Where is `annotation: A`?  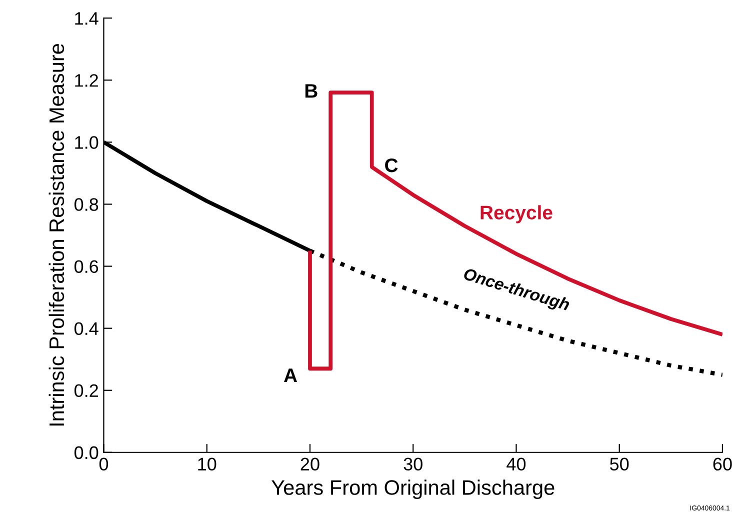
annotation: A is located at coordinates (291, 375).